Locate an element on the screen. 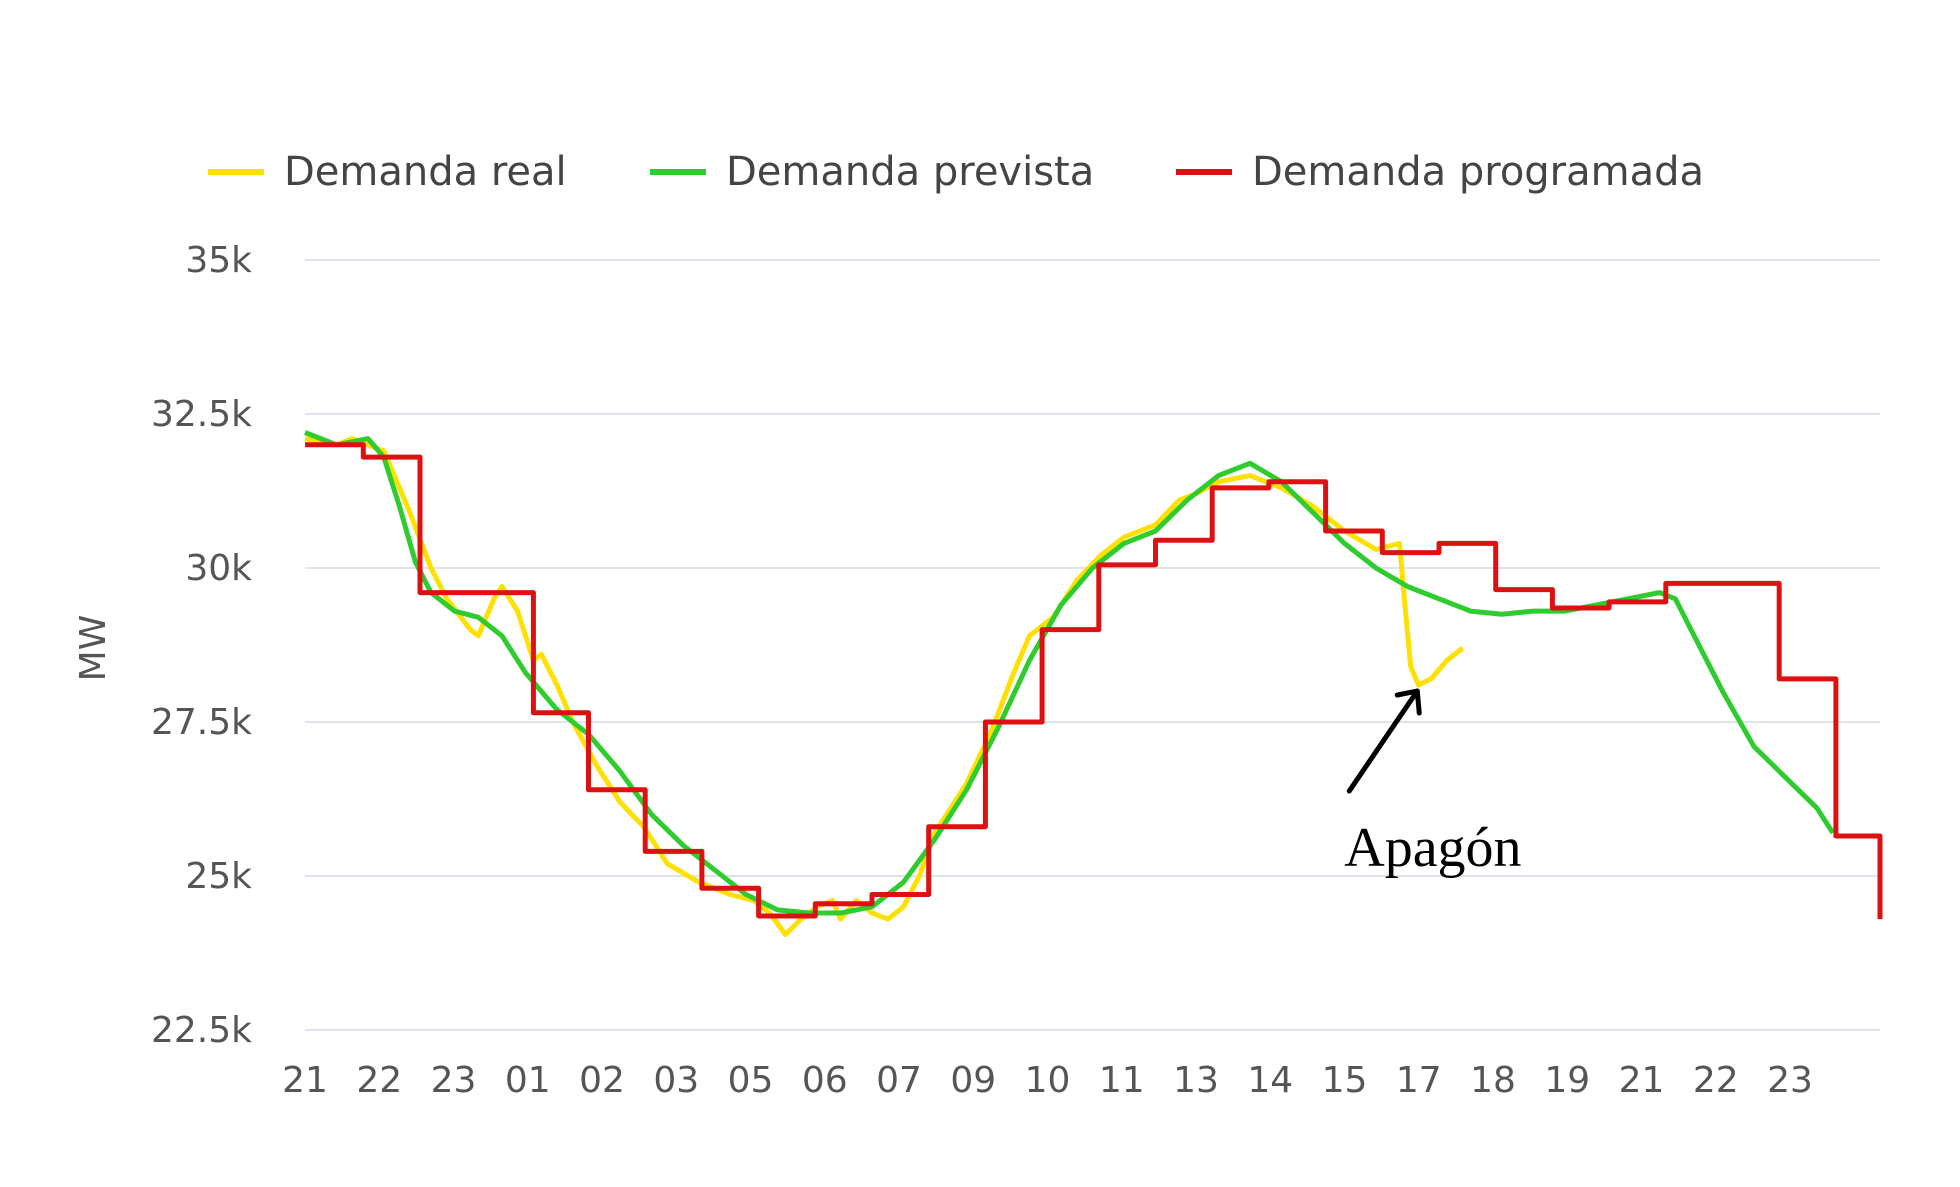 The height and width of the screenshot is (1187, 1960). legend-label-demanda-prevista: Demanda prevista is located at coordinates (910, 172).